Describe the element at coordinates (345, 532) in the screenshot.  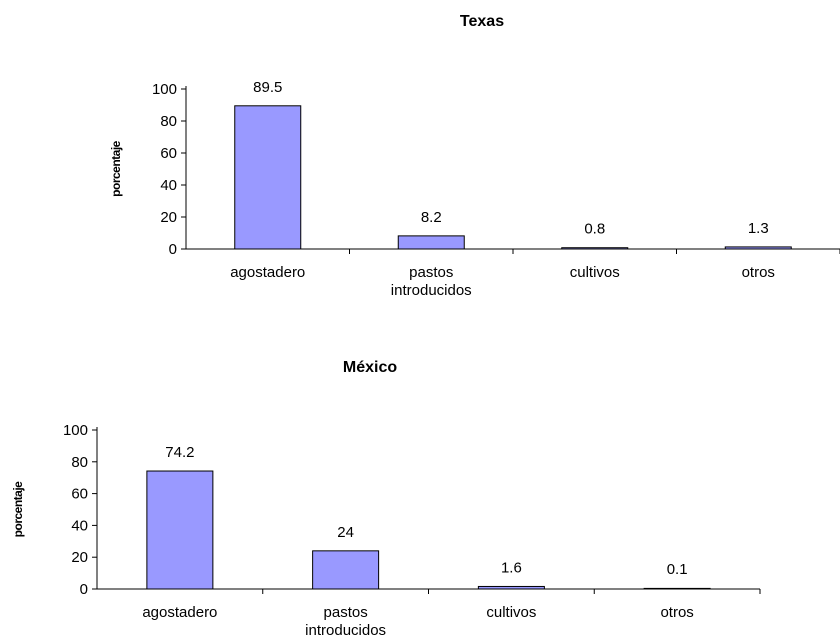
I see `data-label: 24` at that location.